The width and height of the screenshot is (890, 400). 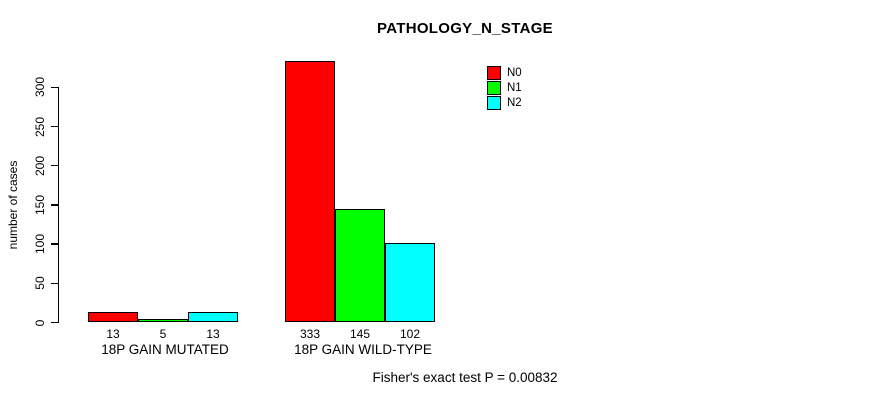 What do you see at coordinates (40, 87) in the screenshot?
I see `y-tick-label: 300` at bounding box center [40, 87].